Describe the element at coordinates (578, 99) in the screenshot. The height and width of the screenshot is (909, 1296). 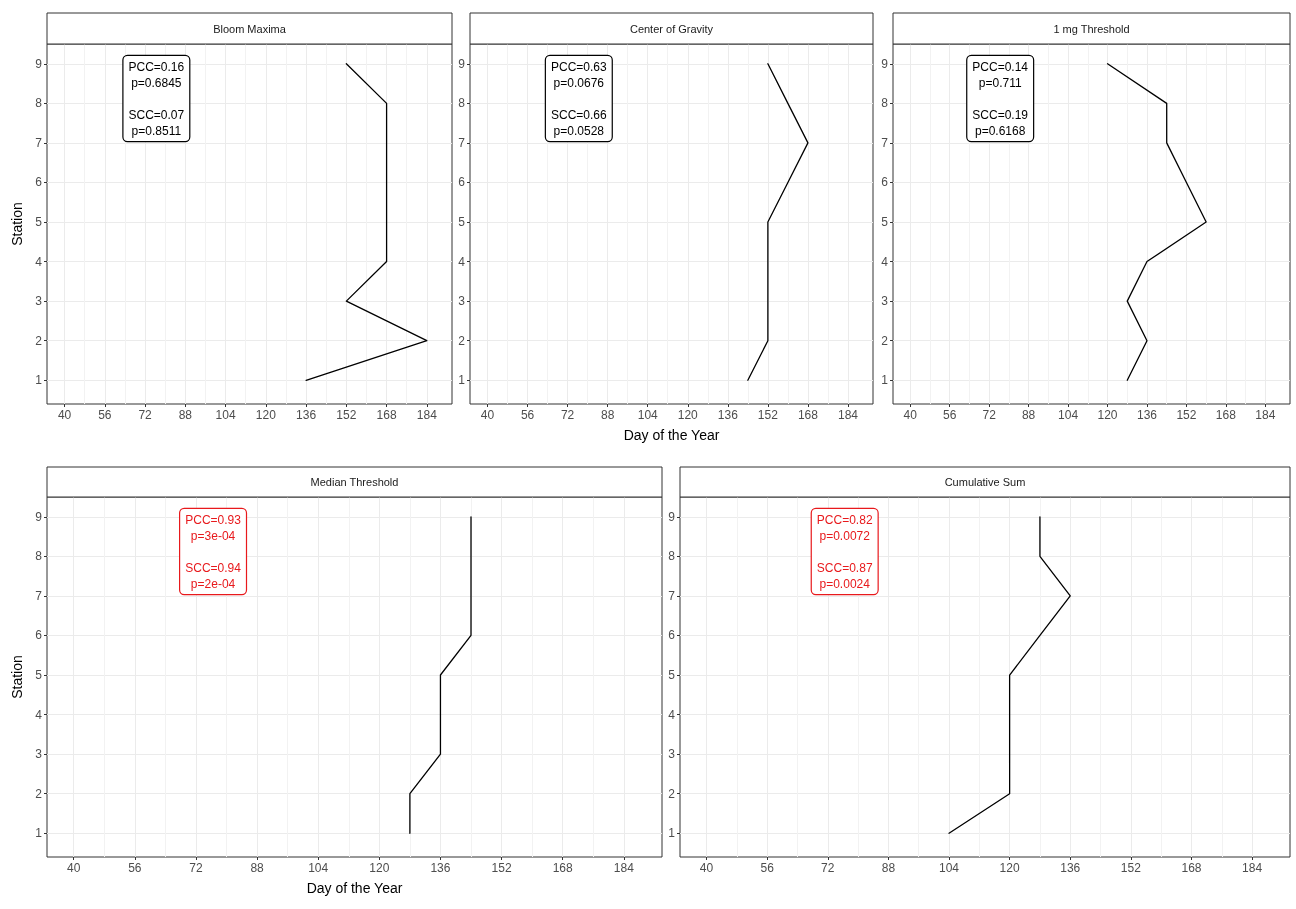
I see `text: PCC=0.63 p=0.0676 SCC=0.66 p=0.0528` at that location.